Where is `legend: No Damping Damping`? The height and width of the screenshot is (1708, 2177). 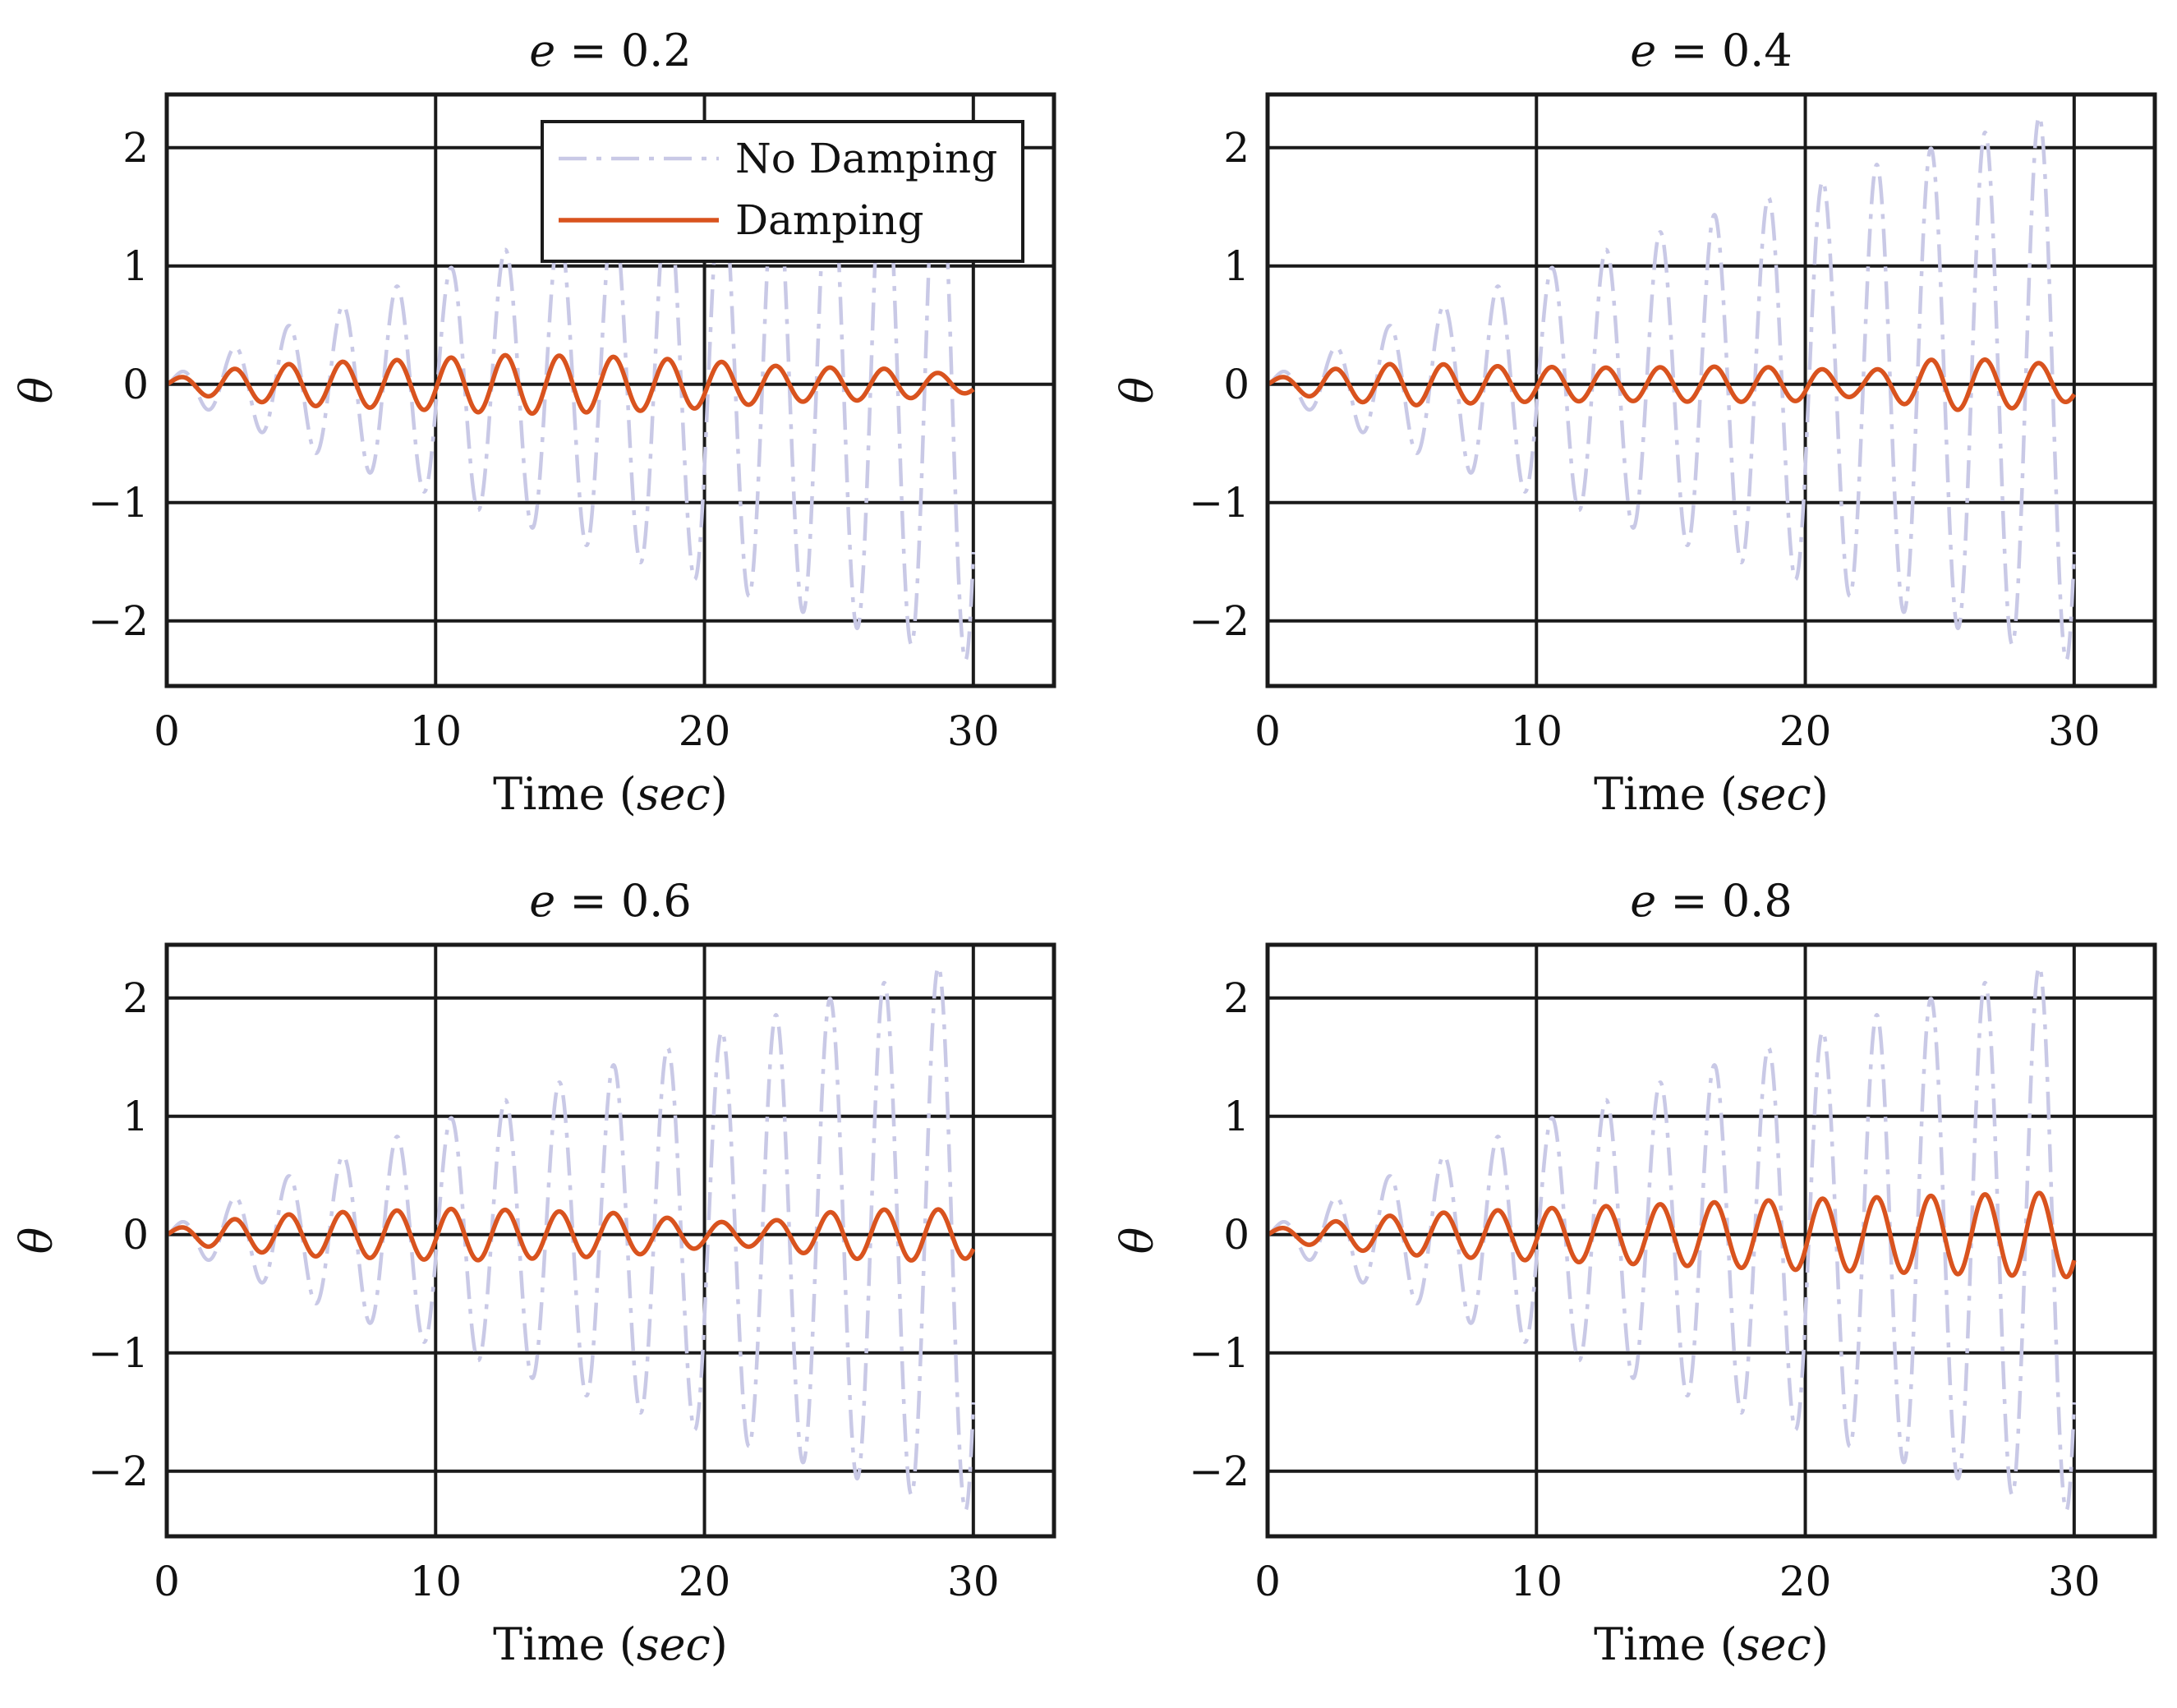 legend: No Damping Damping is located at coordinates (782, 191).